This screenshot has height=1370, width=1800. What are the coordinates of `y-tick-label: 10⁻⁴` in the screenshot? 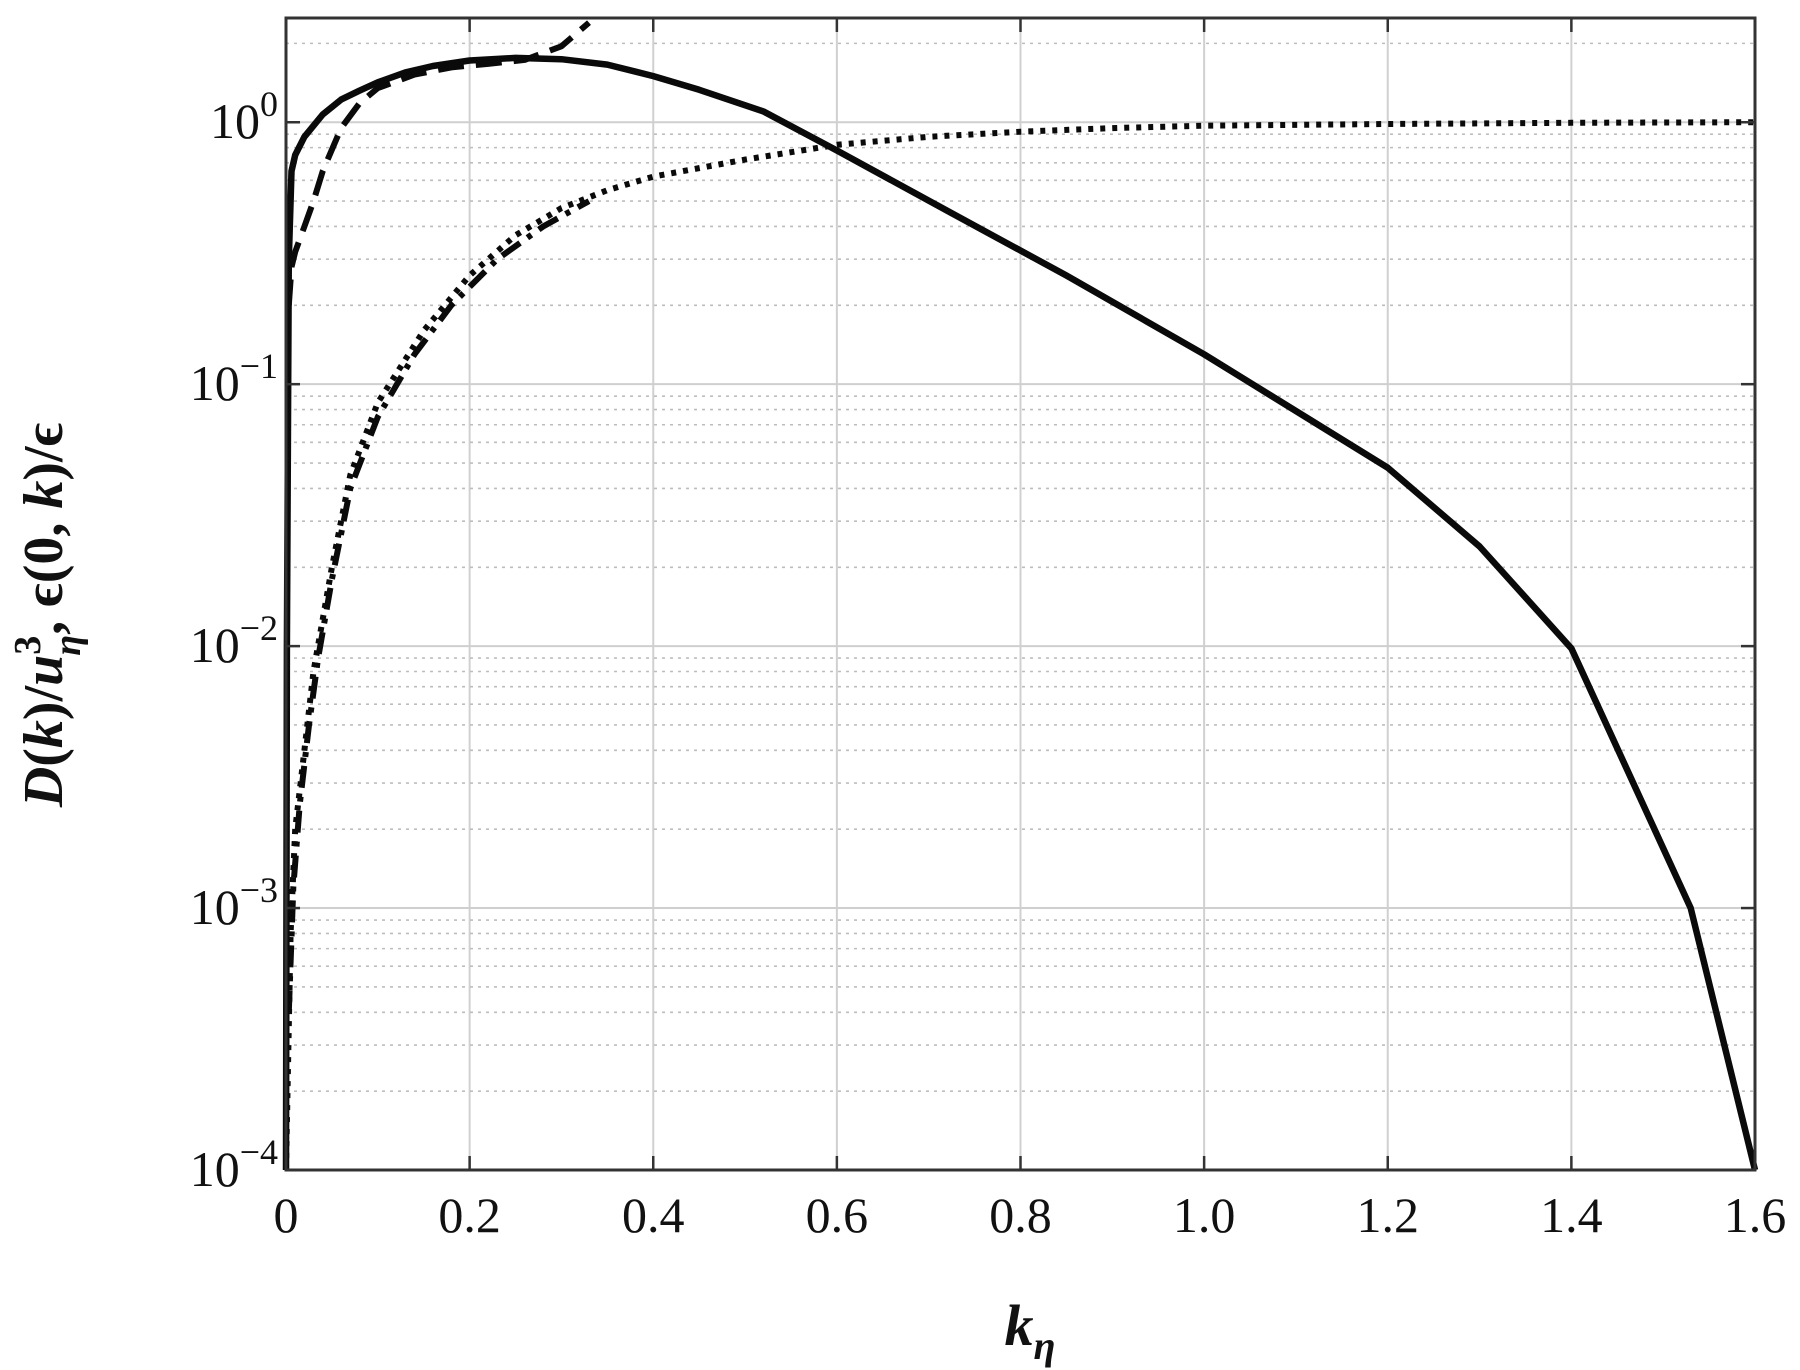 It's located at (234, 1164).